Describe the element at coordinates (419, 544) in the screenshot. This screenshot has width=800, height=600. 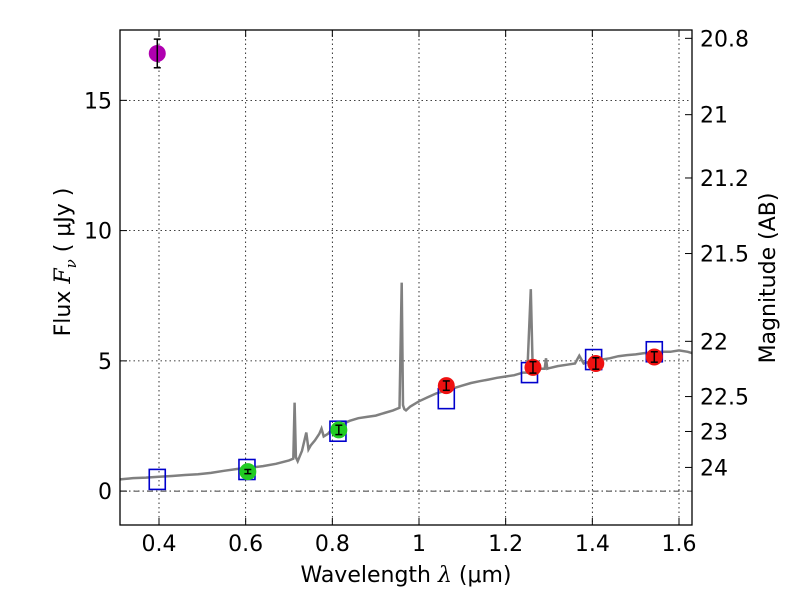
I see `x-tick-label: 1` at that location.